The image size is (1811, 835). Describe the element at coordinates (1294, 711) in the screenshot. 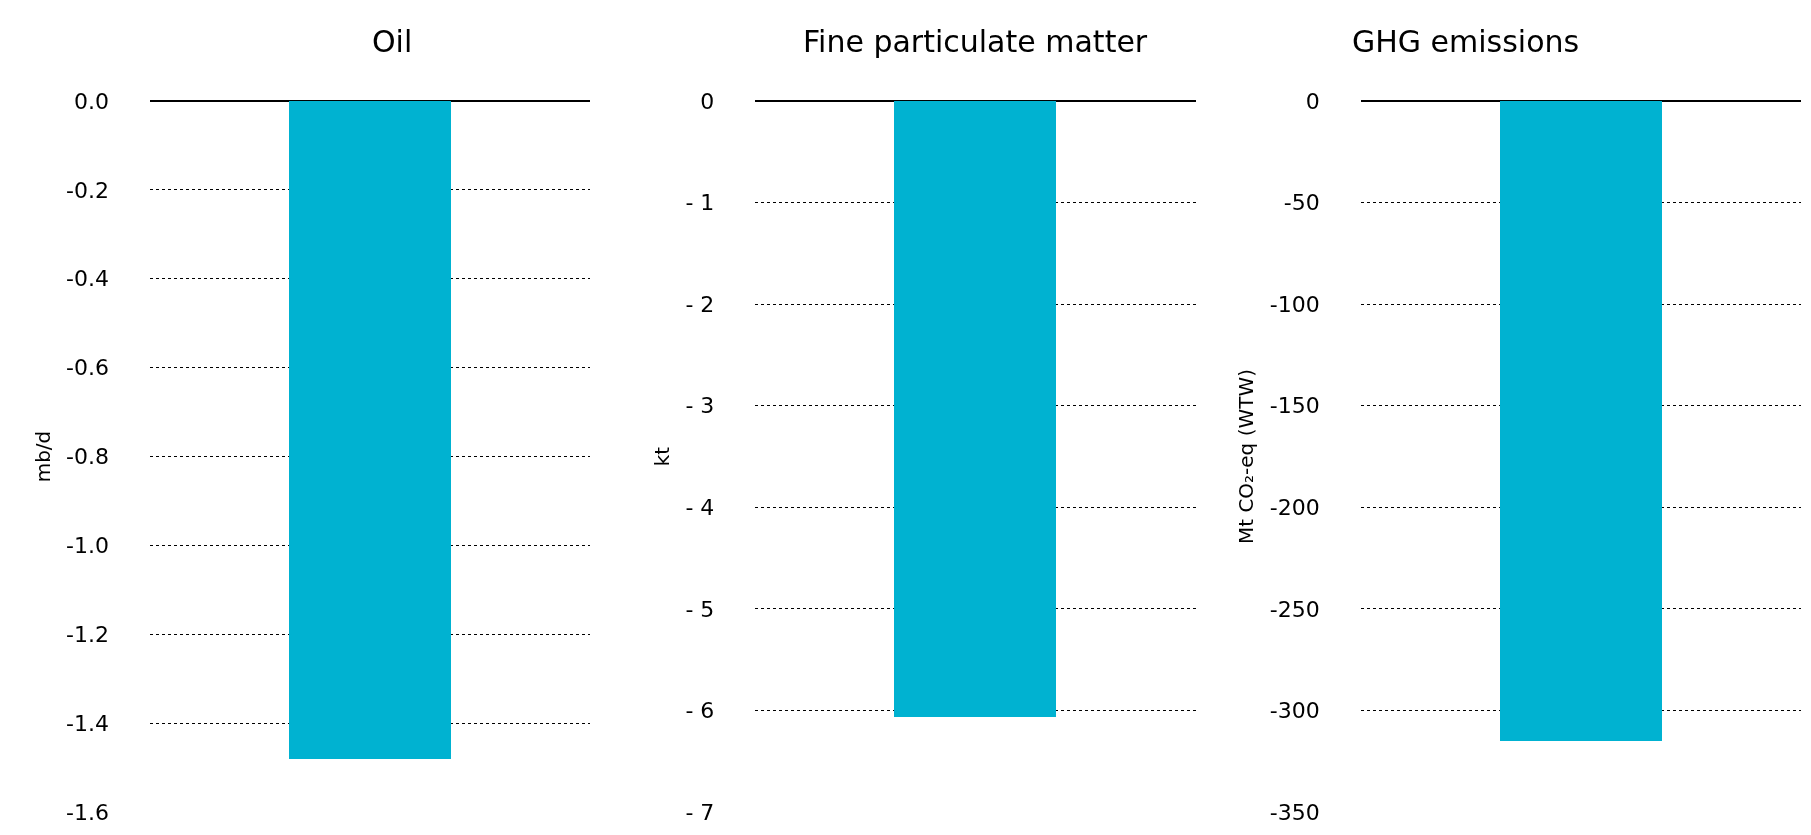

I see `y-tick-label: -300` at that location.